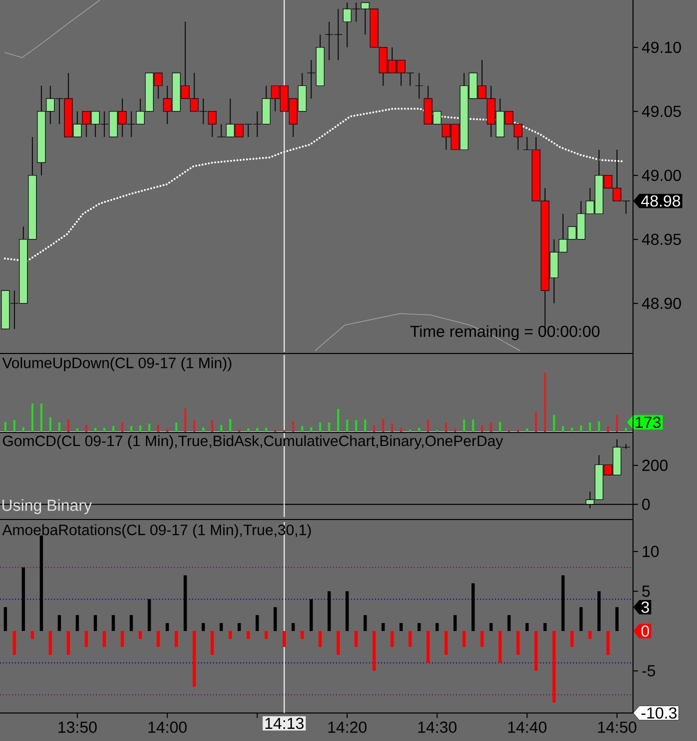  I want to click on y-tick-label: 200, so click(655, 466).